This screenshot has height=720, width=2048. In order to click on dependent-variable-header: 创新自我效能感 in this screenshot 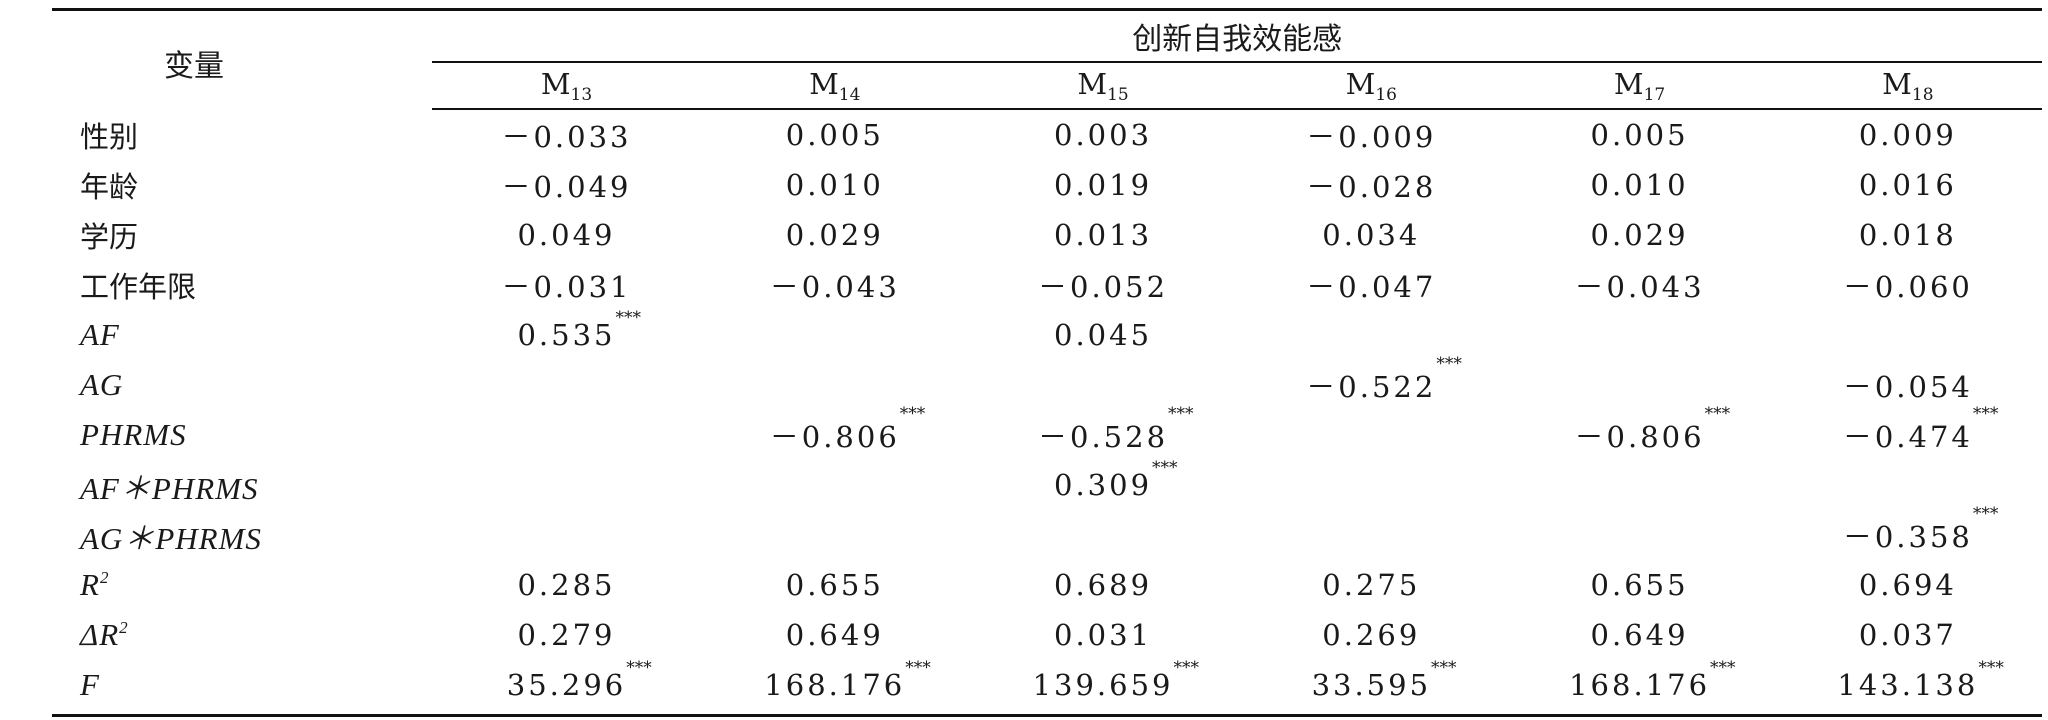, I will do `click(1237, 36)`.